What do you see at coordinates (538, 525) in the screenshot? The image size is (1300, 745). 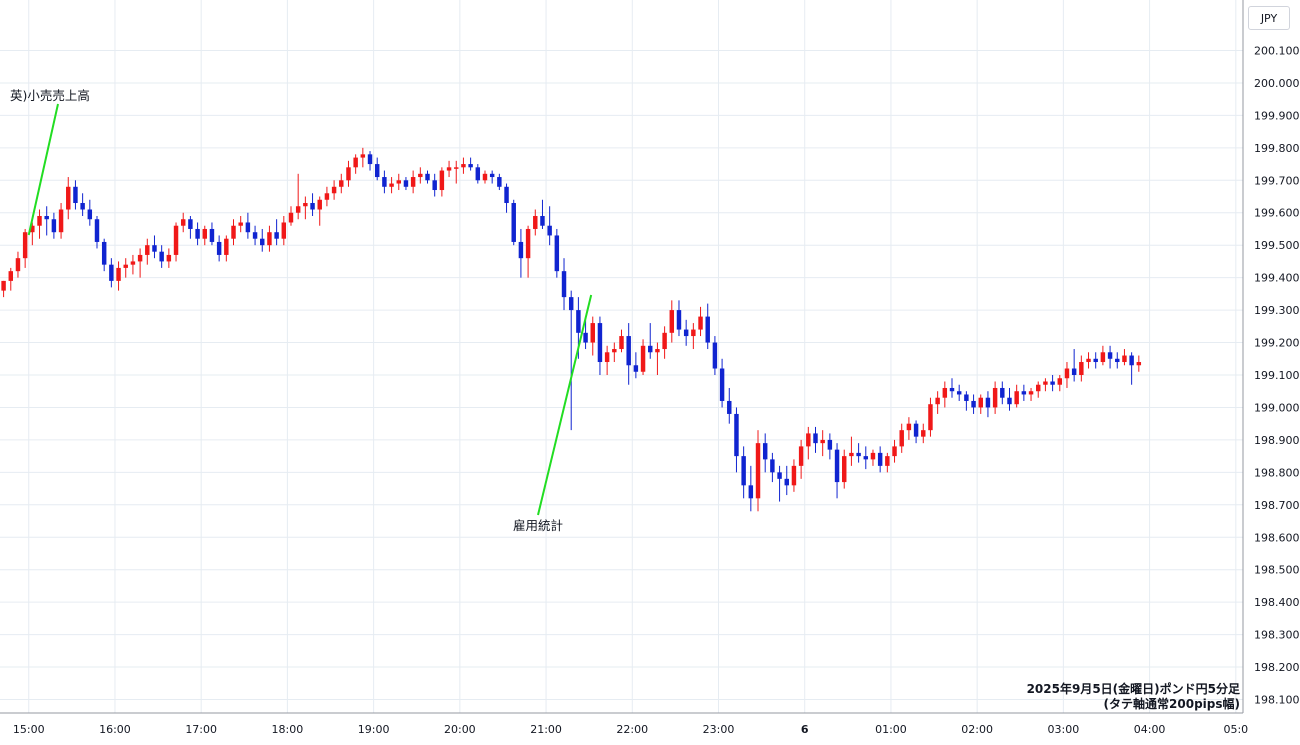 I see `annotation-label-nfp: 雇用統計` at bounding box center [538, 525].